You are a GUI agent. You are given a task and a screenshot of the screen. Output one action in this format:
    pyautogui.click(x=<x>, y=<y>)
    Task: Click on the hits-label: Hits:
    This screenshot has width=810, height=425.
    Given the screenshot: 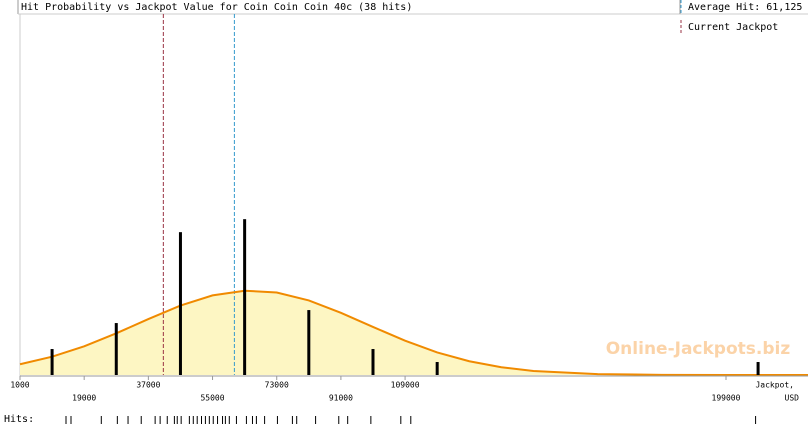 What is the action you would take?
    pyautogui.click(x=19, y=419)
    